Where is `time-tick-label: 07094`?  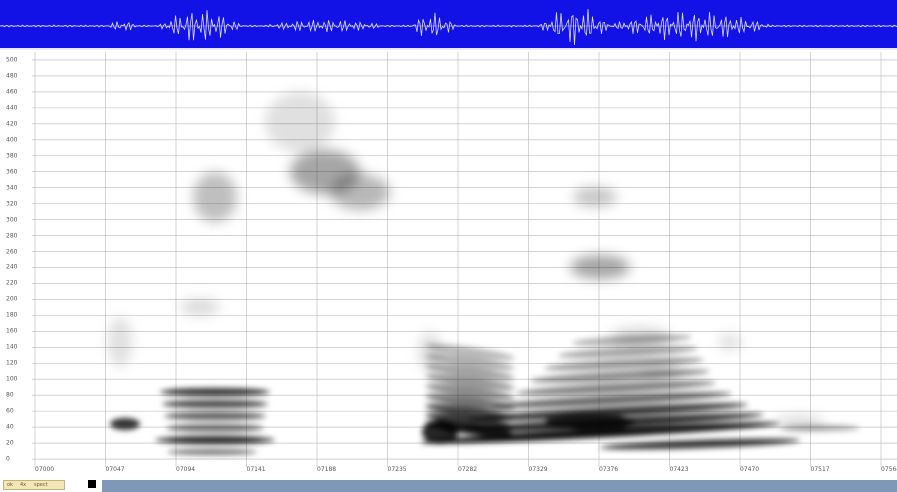
time-tick-label: 07094 is located at coordinates (186, 469).